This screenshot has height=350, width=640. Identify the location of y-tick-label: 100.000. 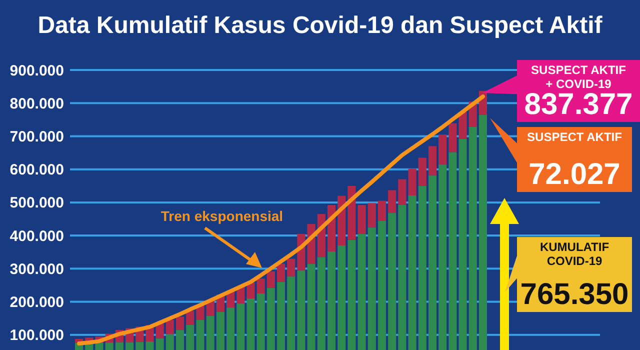
(37, 335).